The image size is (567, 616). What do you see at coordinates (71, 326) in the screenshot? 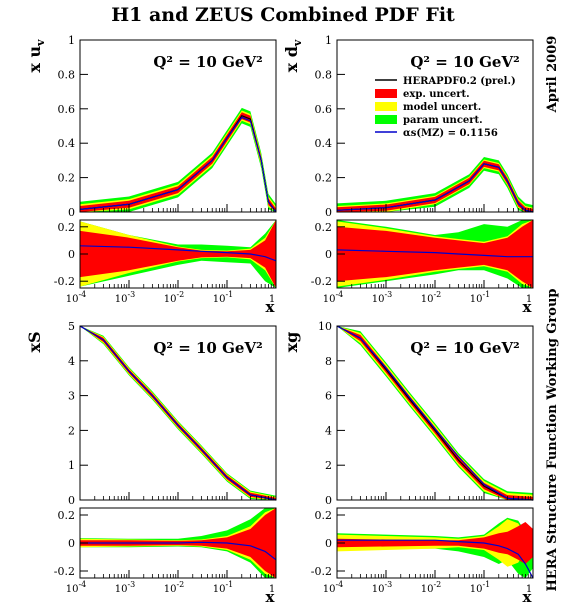
I see `y-tick-label: 5` at bounding box center [71, 326].